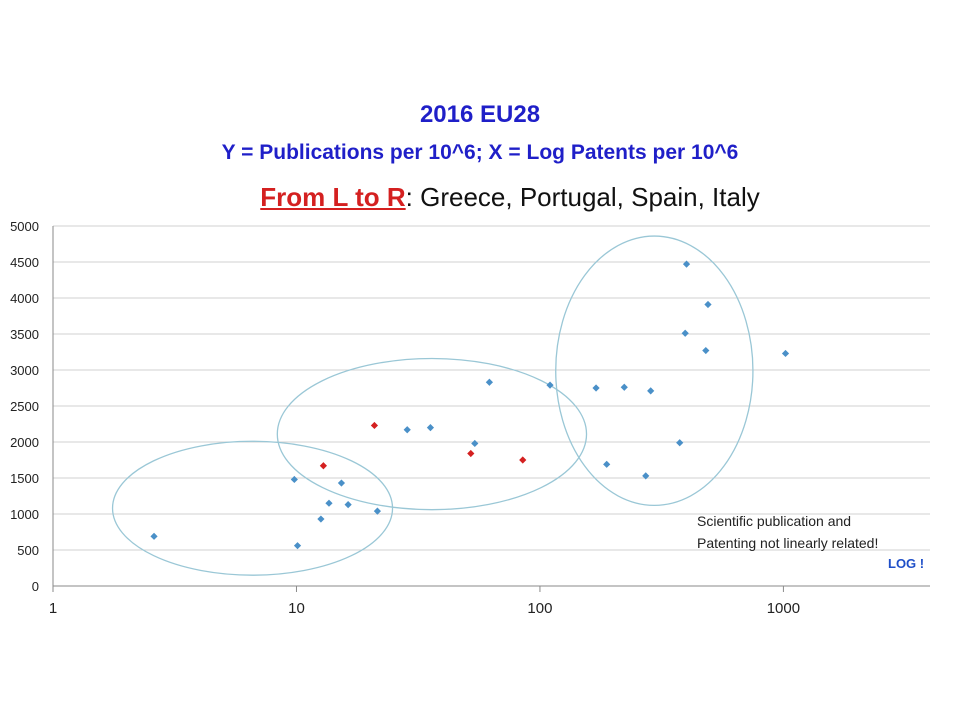  Describe the element at coordinates (24, 262) in the screenshot. I see `y-tick-label: 4500` at that location.